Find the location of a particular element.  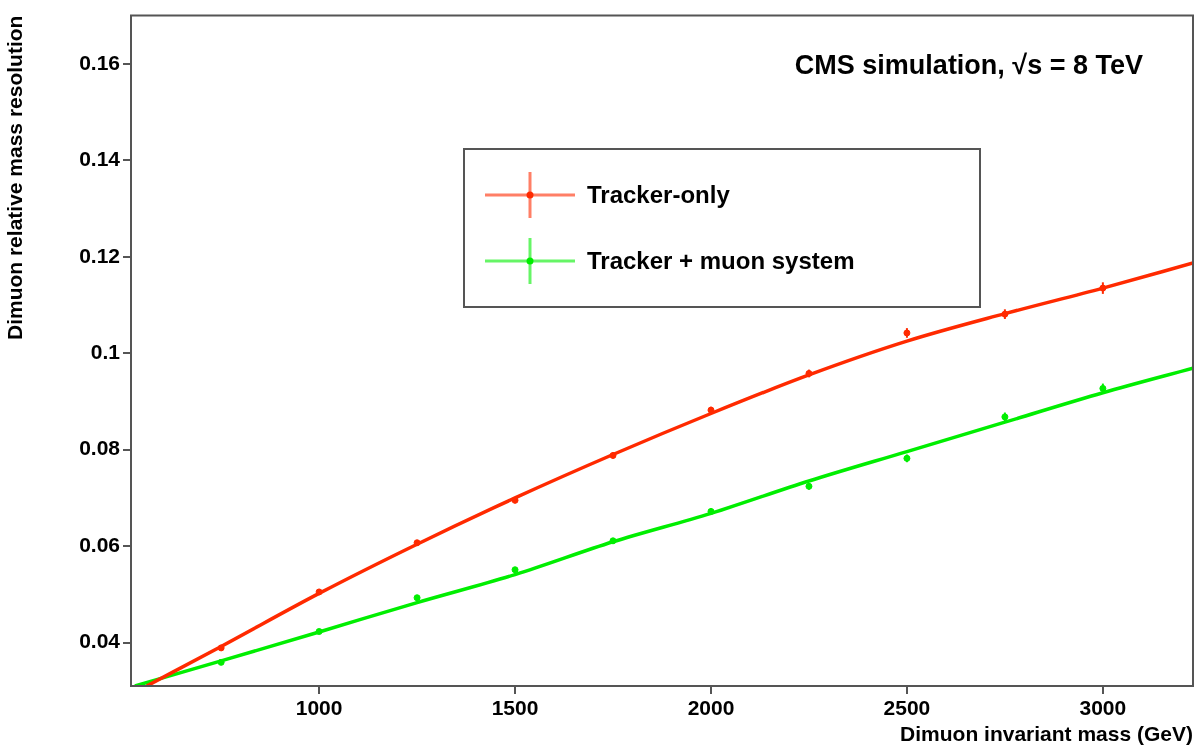

y-tick-label: 0.1 is located at coordinates (105, 352).